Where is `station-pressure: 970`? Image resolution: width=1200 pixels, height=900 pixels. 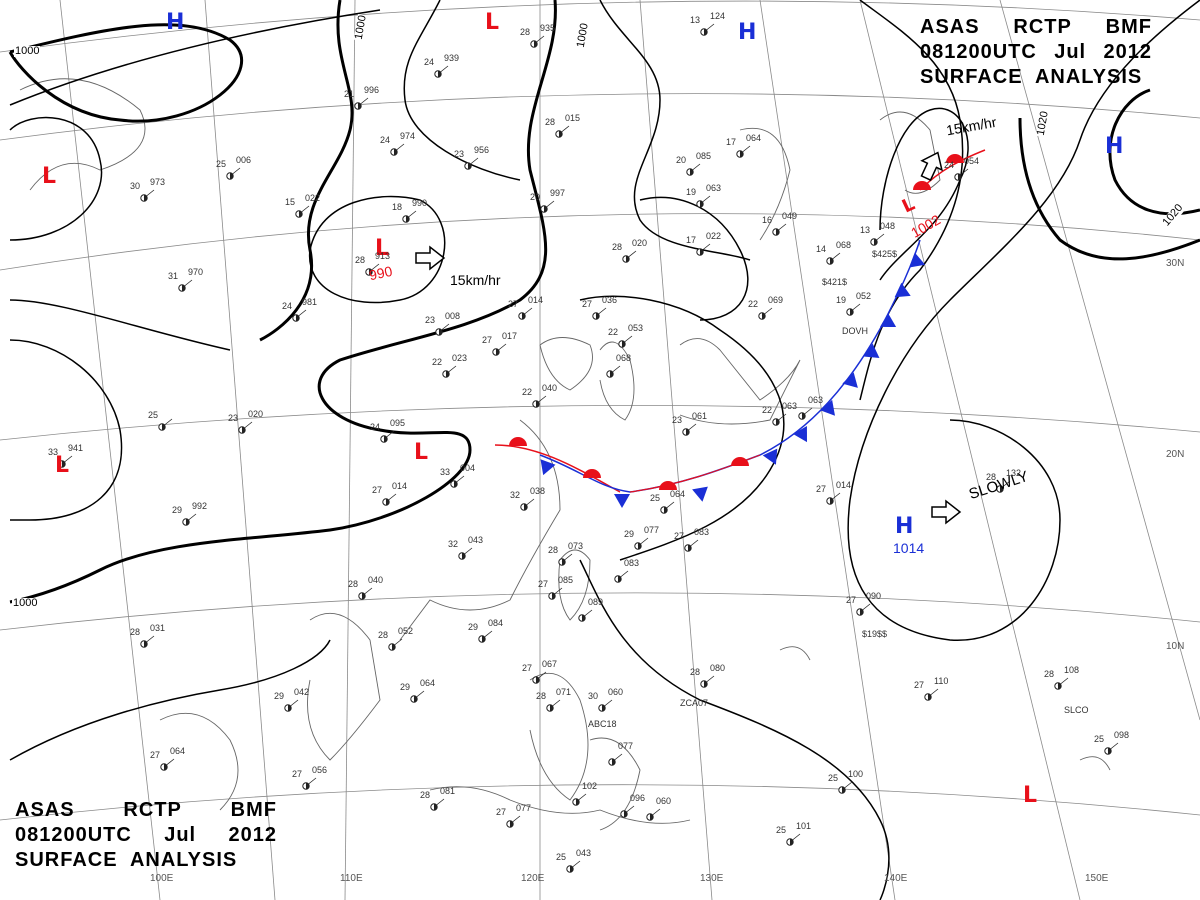 station-pressure: 970 is located at coordinates (196, 272).